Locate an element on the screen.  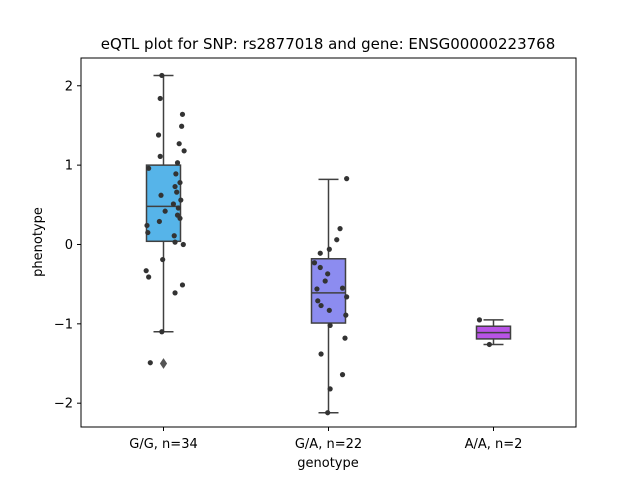
x-axis-label: genotype is located at coordinates (327, 463).